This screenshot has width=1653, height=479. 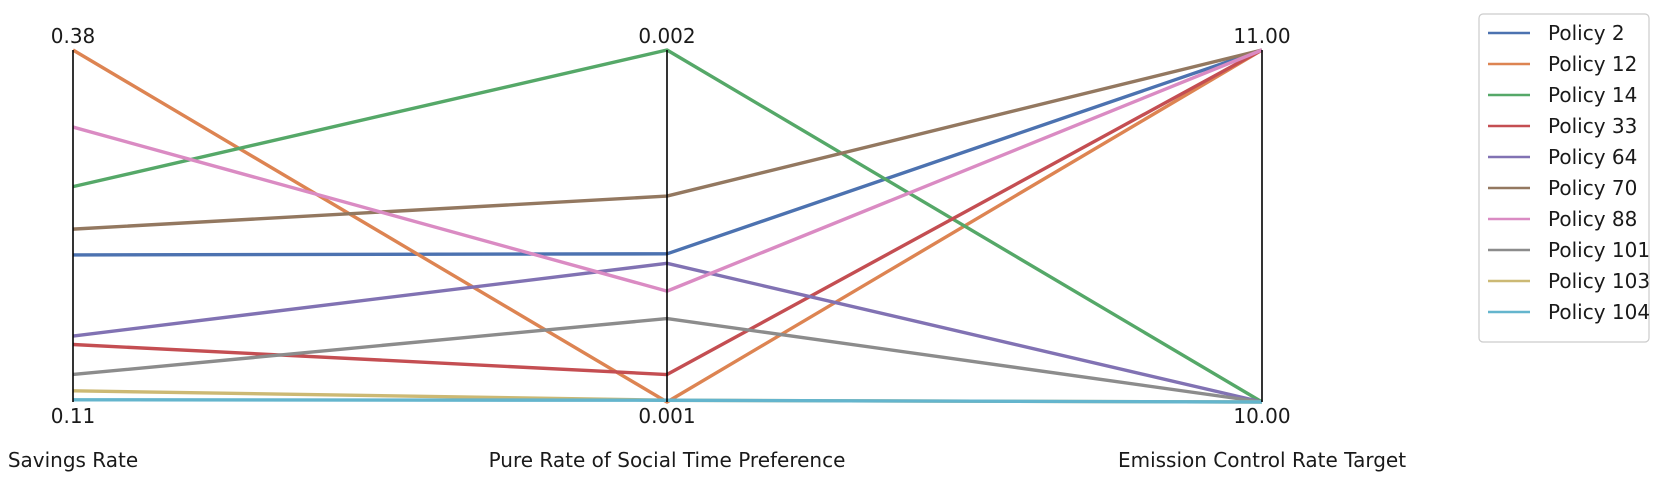 I want to click on legend-label-policy-70: Policy 70, so click(x=1592, y=188).